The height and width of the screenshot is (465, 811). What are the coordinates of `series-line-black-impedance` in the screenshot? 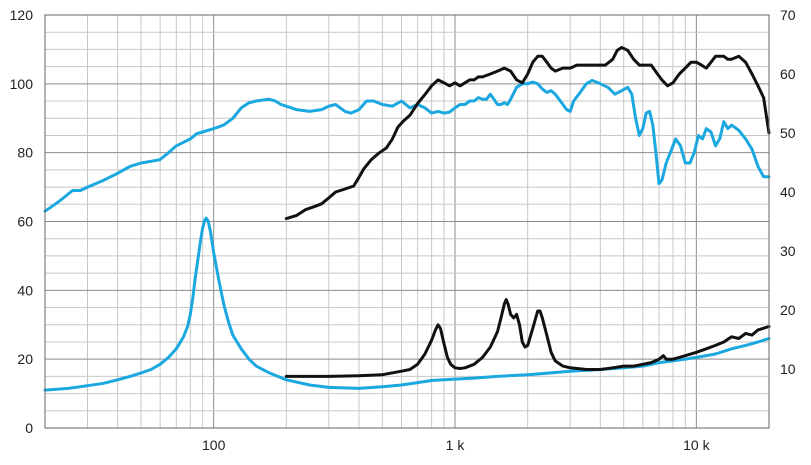 It's located at (527, 338).